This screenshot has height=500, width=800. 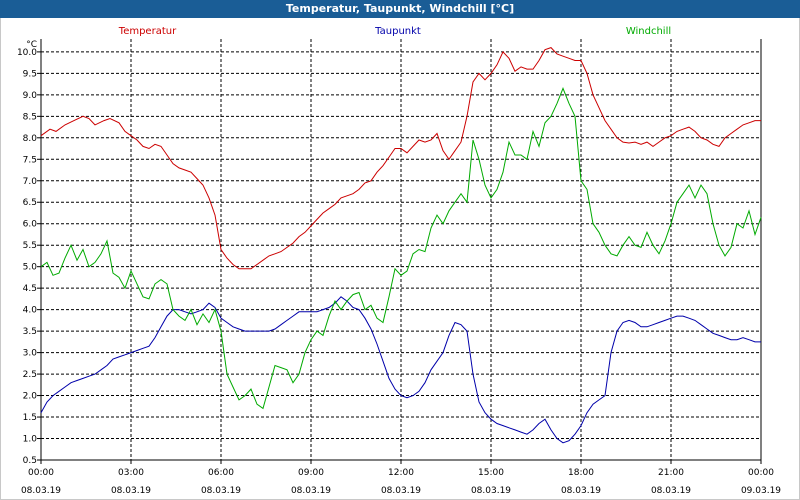 What do you see at coordinates (761, 491) in the screenshot?
I see `x-tick-date: 09.03.19` at bounding box center [761, 491].